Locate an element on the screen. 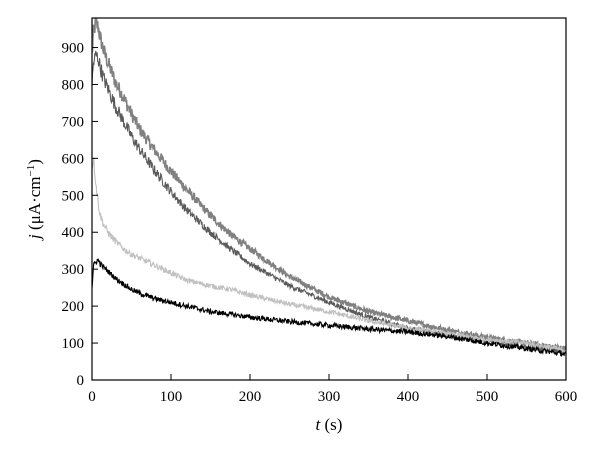 This screenshot has width=600, height=454. x-axis-label: t (s) is located at coordinates (329, 424).